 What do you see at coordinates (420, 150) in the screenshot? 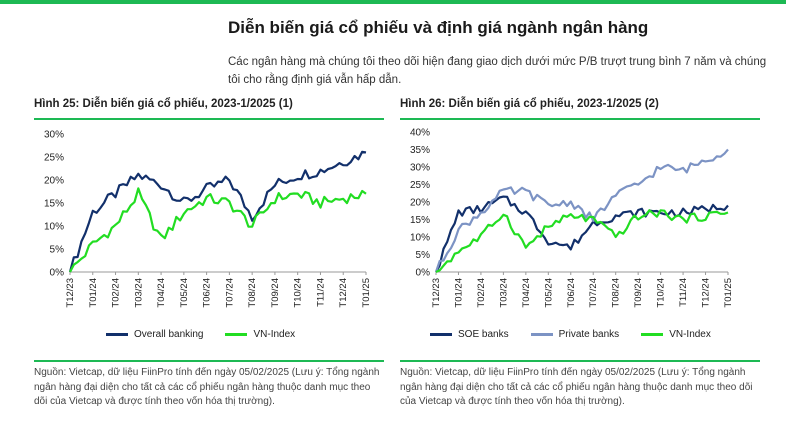
I see `y-tick-label: 35%` at bounding box center [420, 150].